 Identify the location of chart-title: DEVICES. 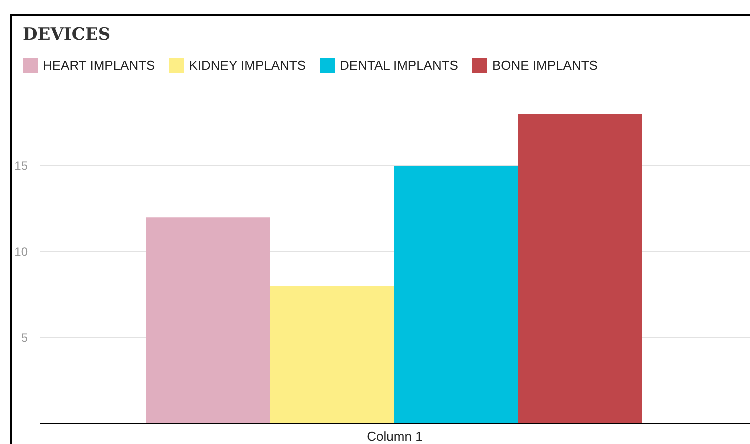
(67, 35).